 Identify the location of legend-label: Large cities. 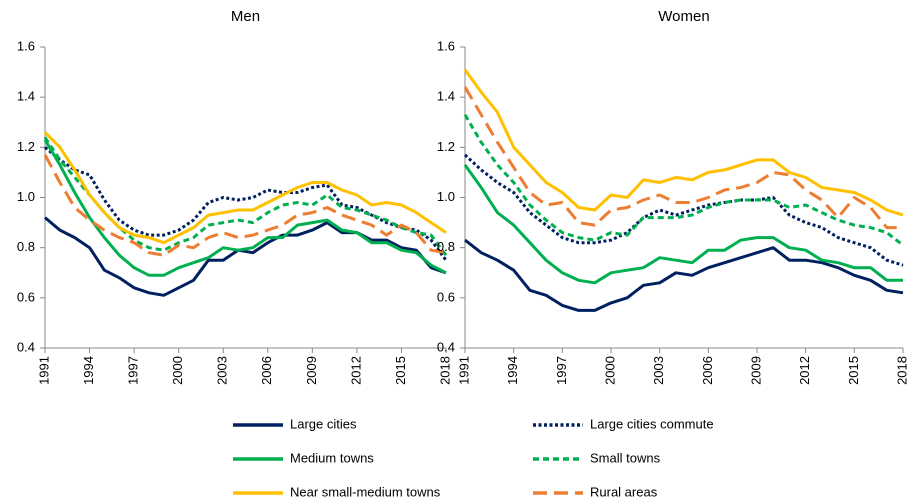
(323, 423).